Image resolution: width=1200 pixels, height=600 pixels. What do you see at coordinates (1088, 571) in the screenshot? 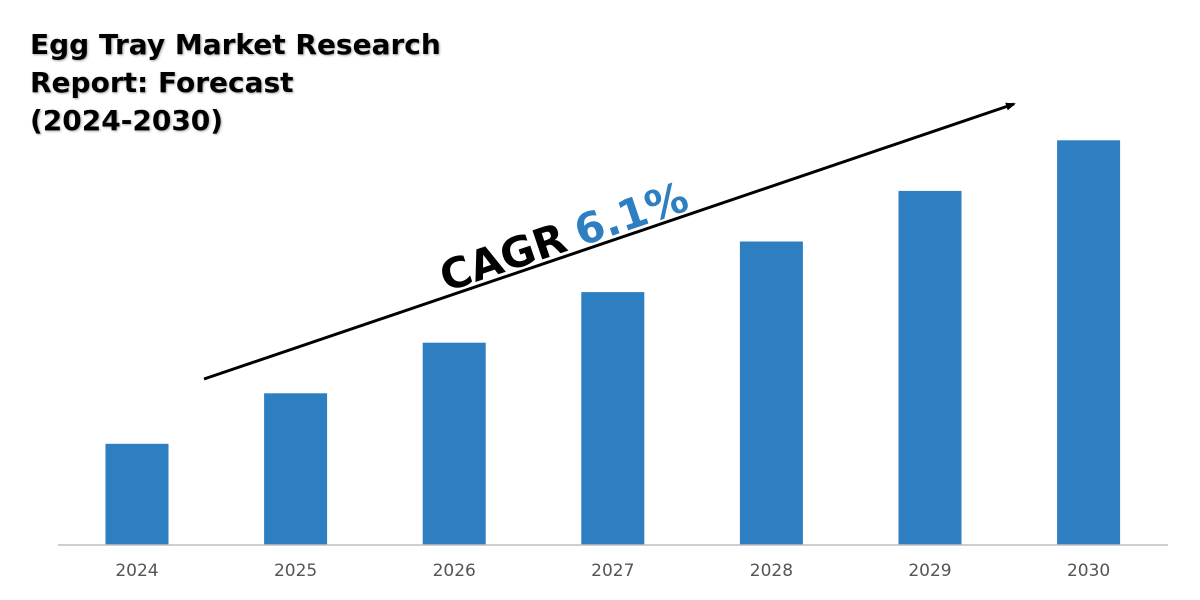
I see `x-tick-label-2030: 2030` at bounding box center [1088, 571].